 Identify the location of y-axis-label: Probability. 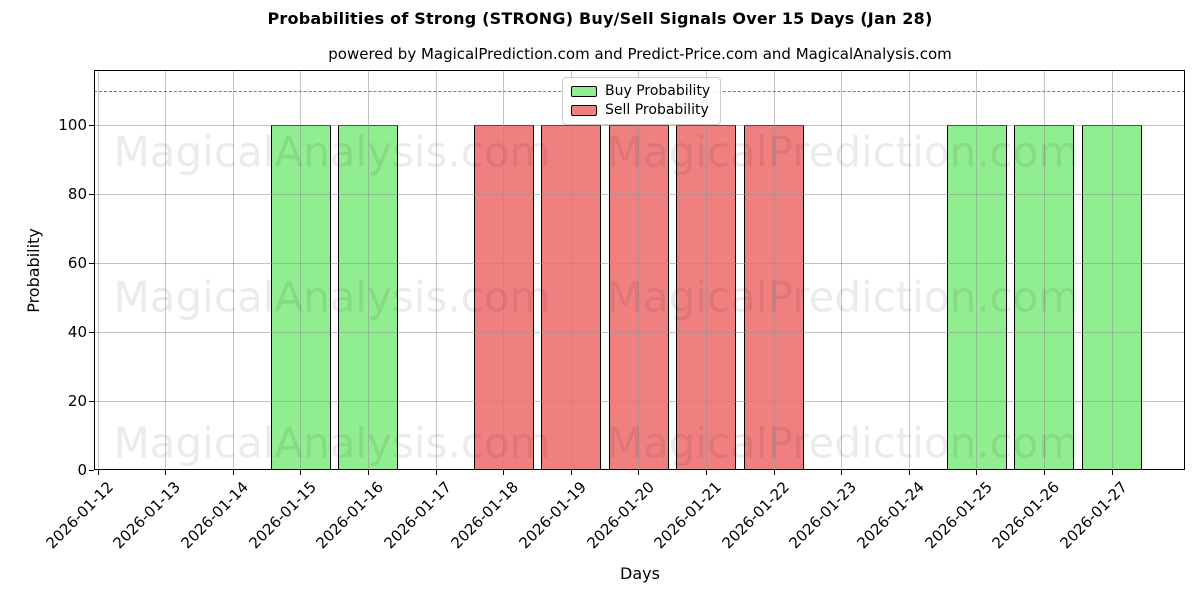
(33, 270).